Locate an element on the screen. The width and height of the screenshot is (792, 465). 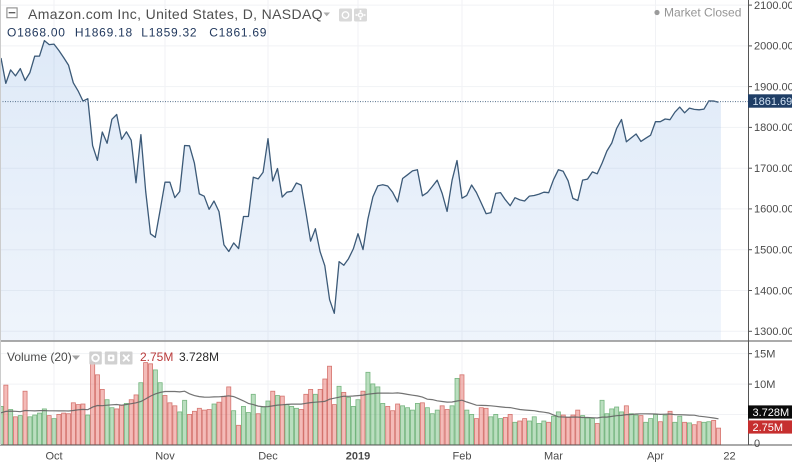
svg-text: 1600.00 is located at coordinates (773, 210).